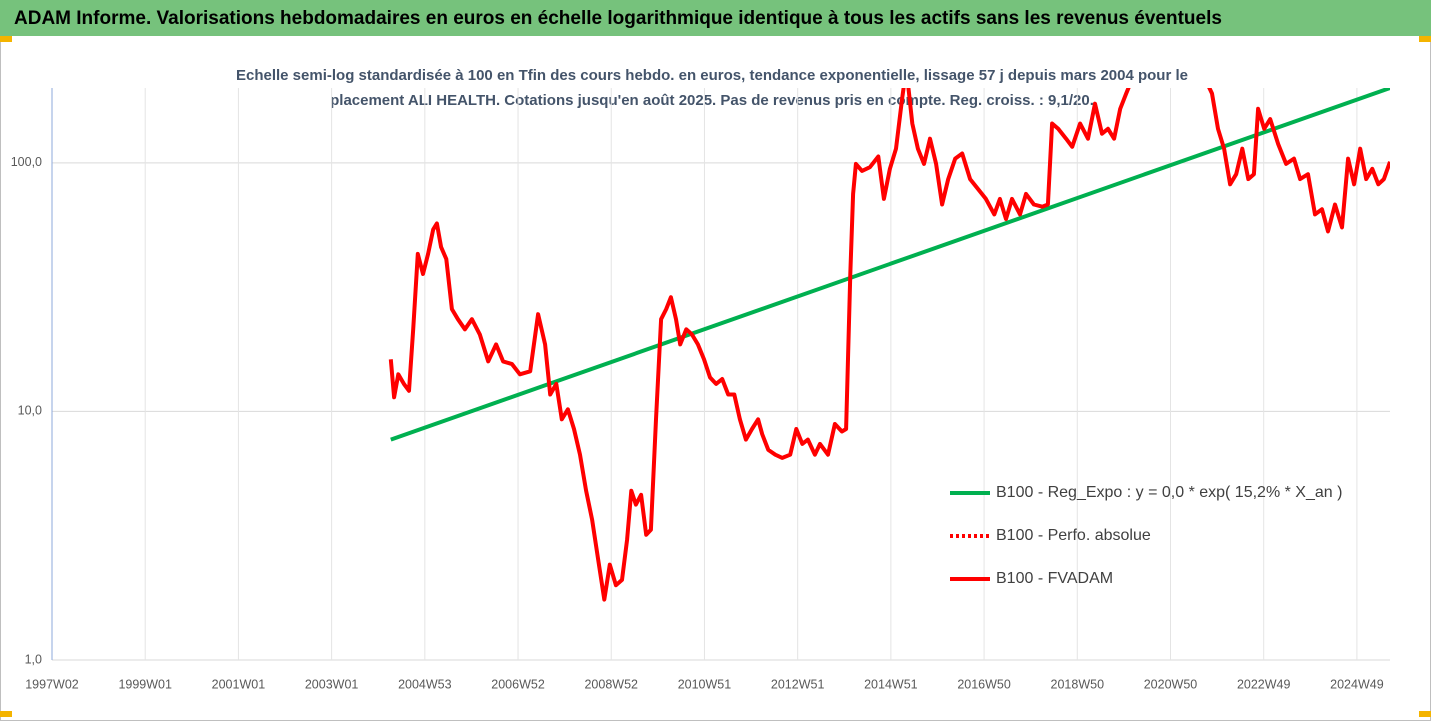 The height and width of the screenshot is (721, 1431). What do you see at coordinates (30, 411) in the screenshot?
I see `y-tick-label: 10,0` at bounding box center [30, 411].